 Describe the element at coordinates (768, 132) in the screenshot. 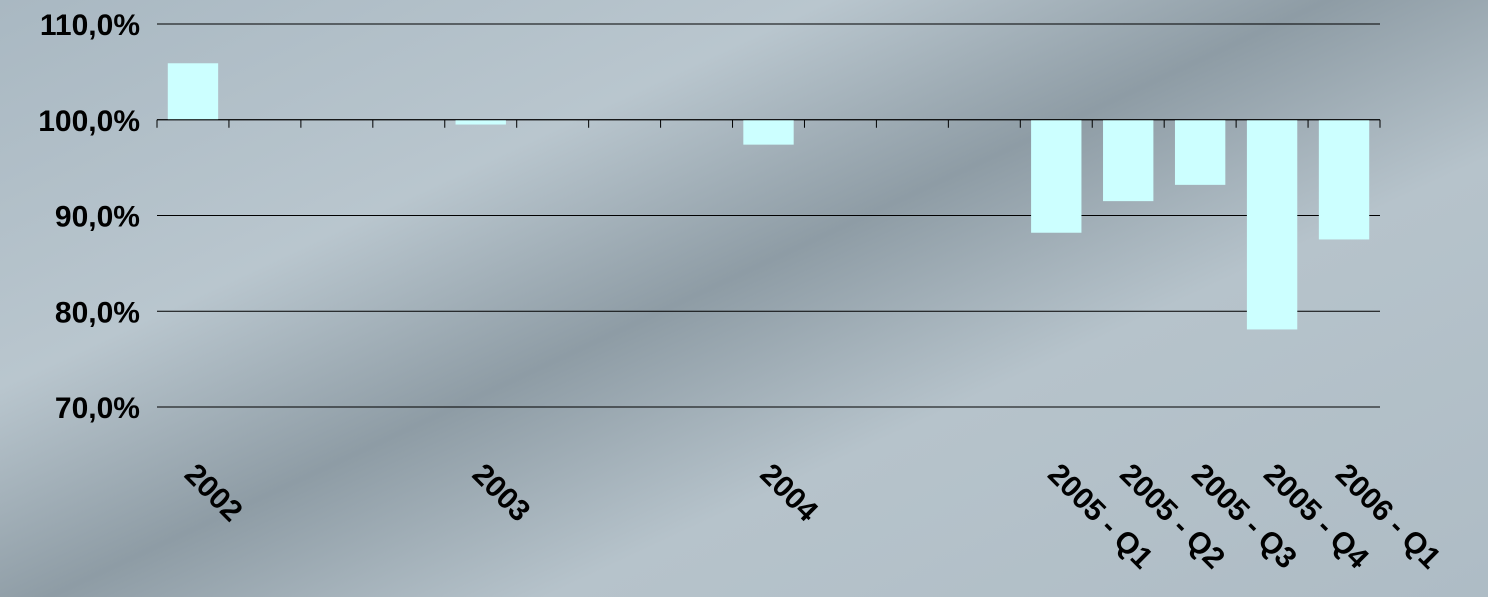

I see `bar-2004` at that location.